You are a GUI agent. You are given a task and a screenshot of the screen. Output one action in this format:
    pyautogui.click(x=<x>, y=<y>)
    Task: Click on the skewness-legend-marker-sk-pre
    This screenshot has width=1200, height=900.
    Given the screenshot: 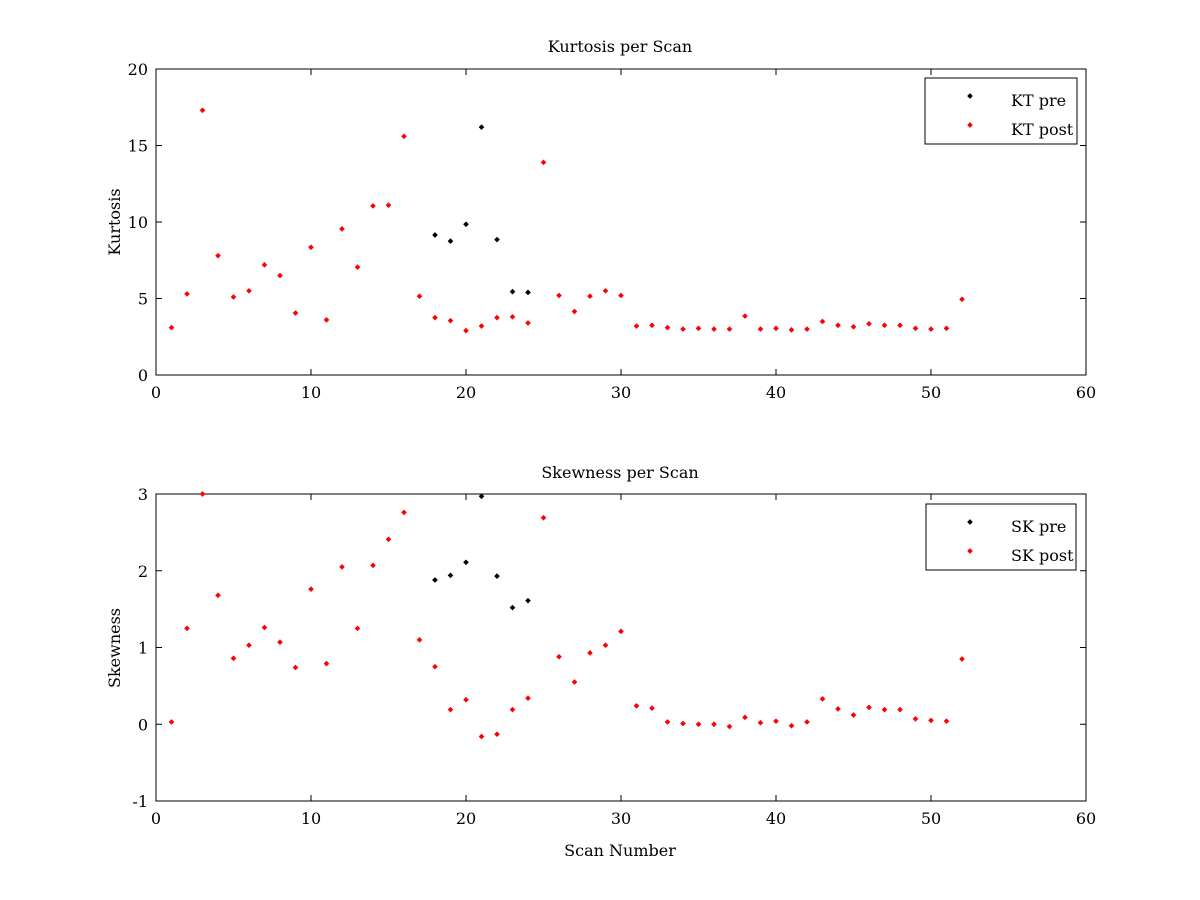 What is the action you would take?
    pyautogui.click(x=970, y=522)
    